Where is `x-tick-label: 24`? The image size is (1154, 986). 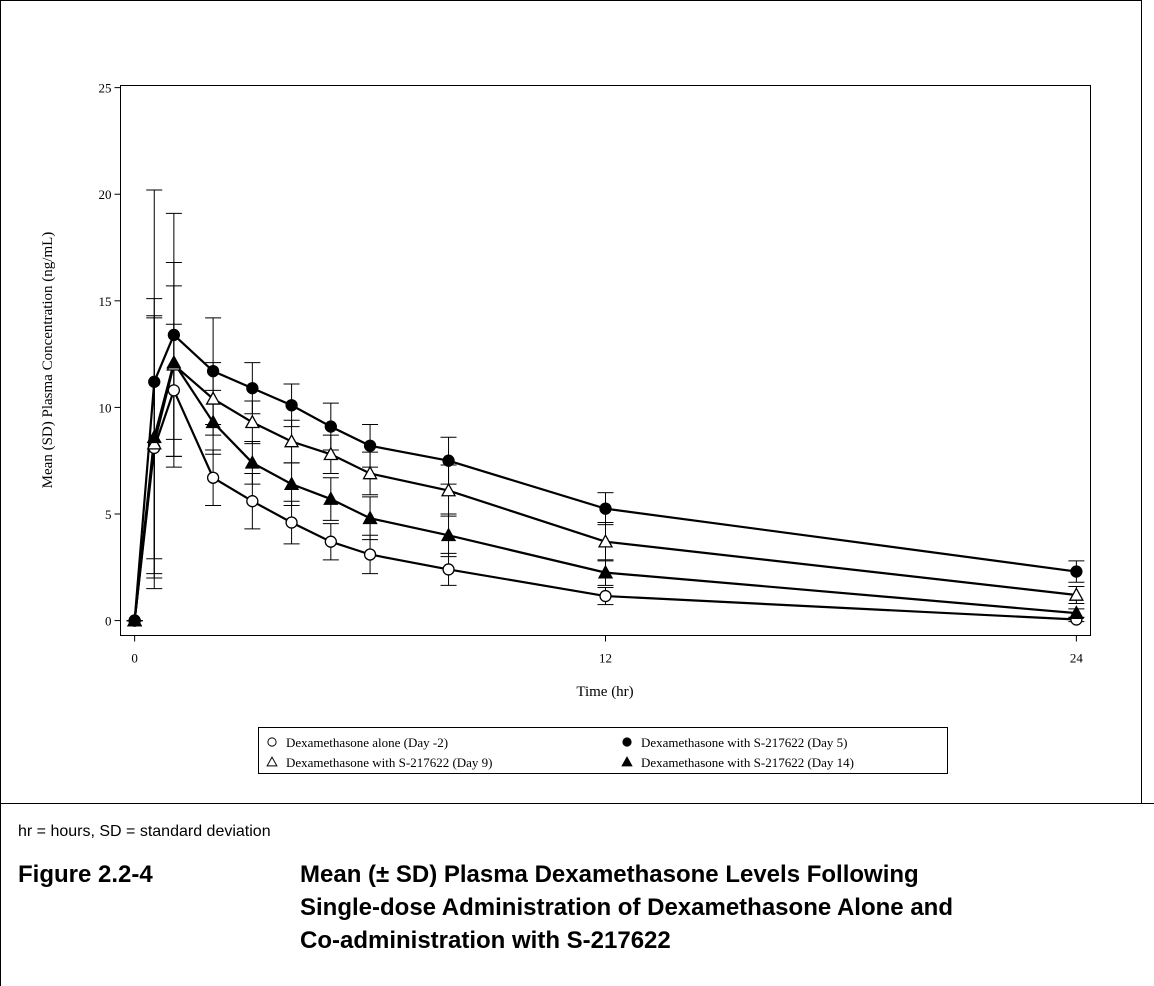 x-tick-label: 24 is located at coordinates (1077, 658).